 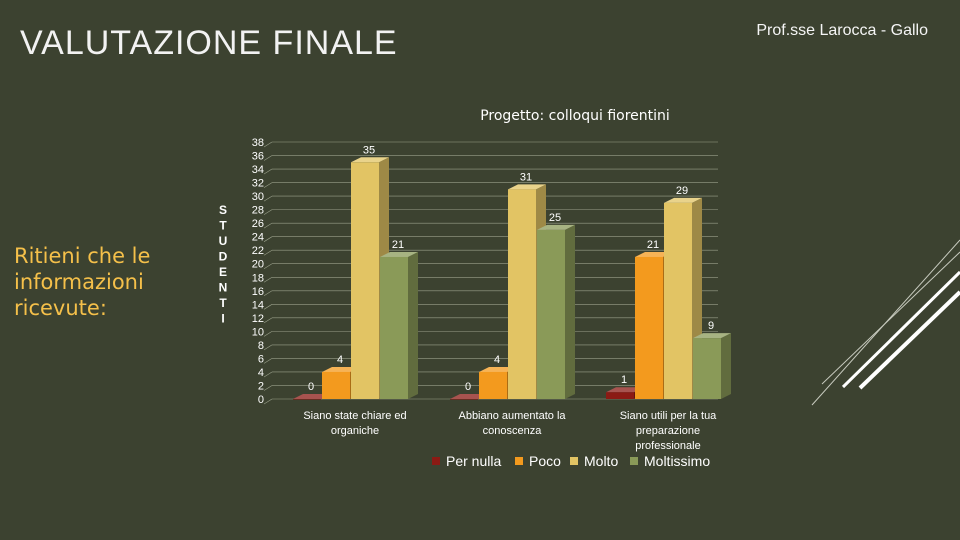 I want to click on y-tick-label: 0, so click(x=261, y=400).